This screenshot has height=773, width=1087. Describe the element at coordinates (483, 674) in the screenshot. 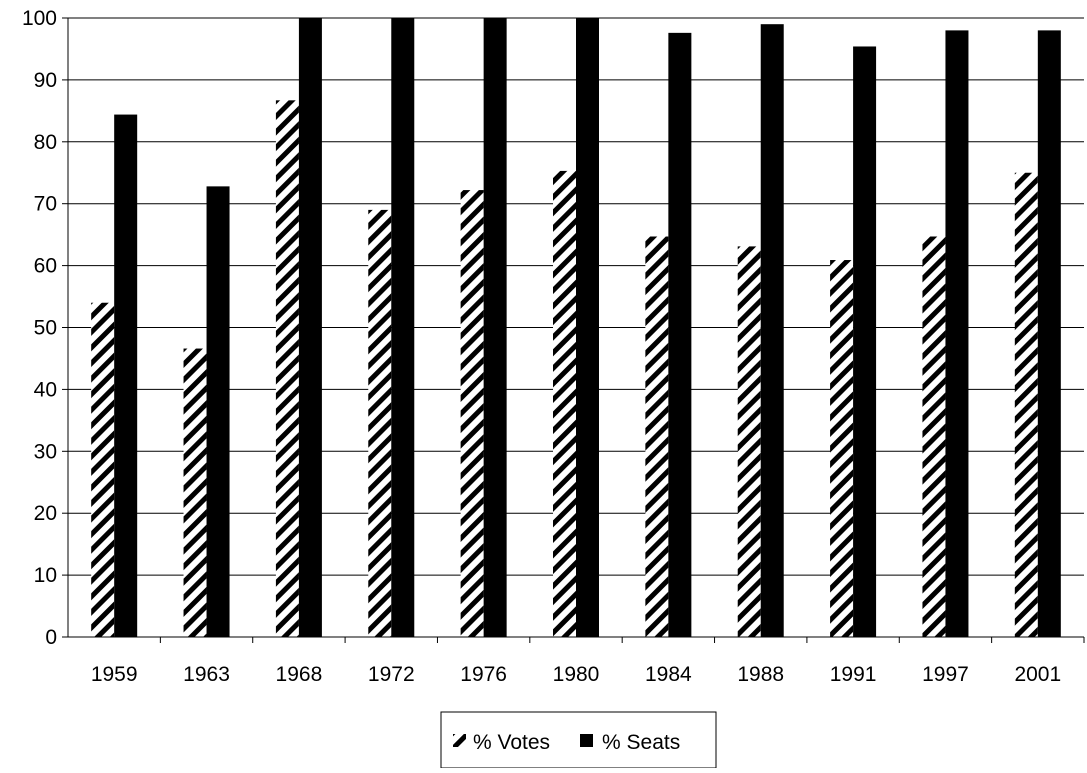

I see `x-tick-label: 1976` at that location.